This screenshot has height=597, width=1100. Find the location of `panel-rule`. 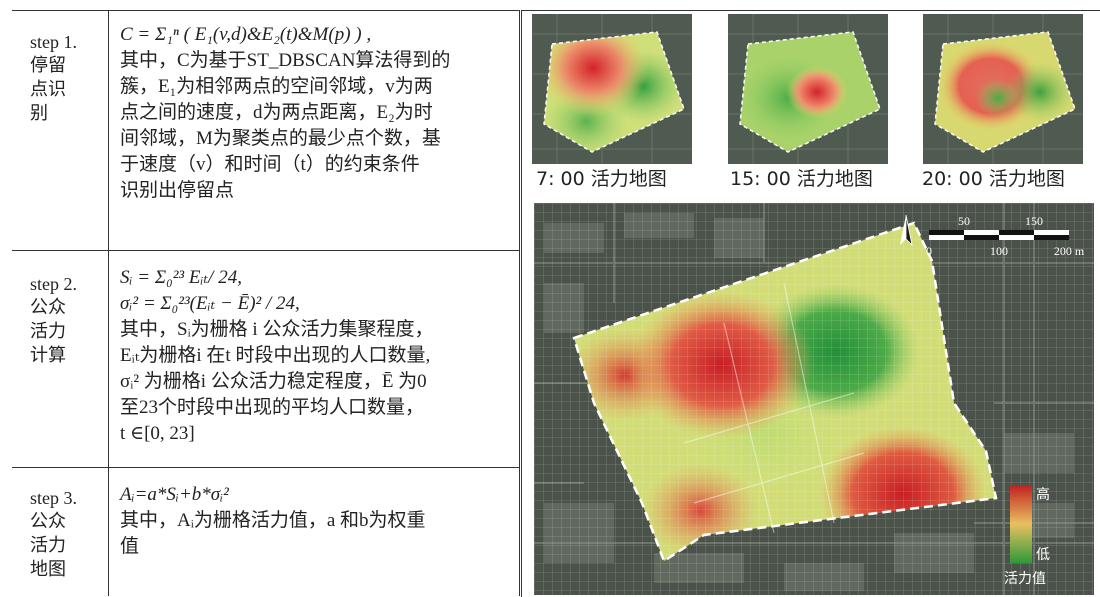

panel-rule is located at coordinates (811, 10).